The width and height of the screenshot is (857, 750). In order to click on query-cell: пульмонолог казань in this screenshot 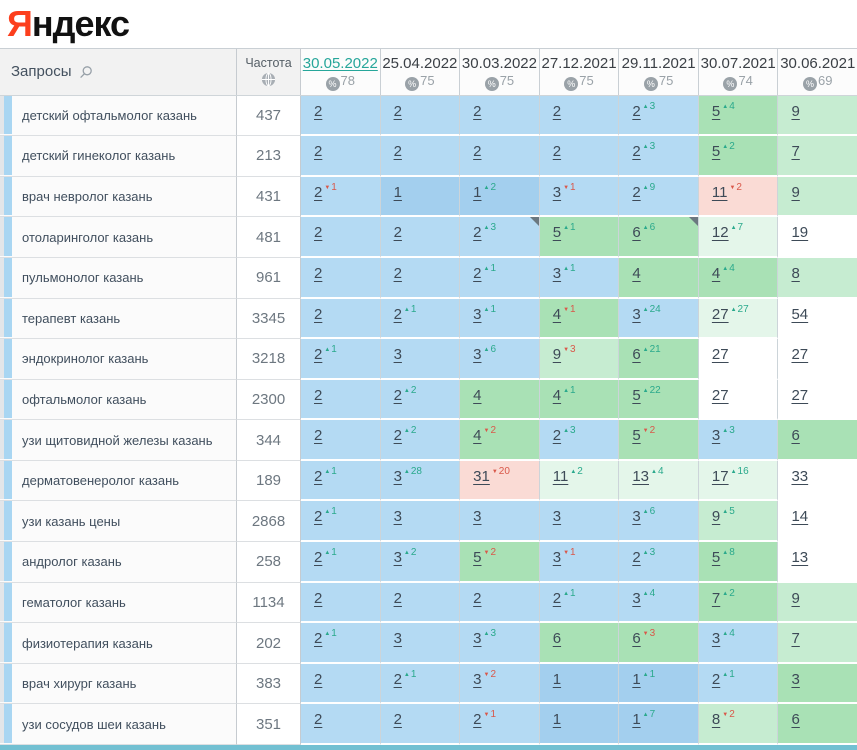, I will do `click(118, 278)`.